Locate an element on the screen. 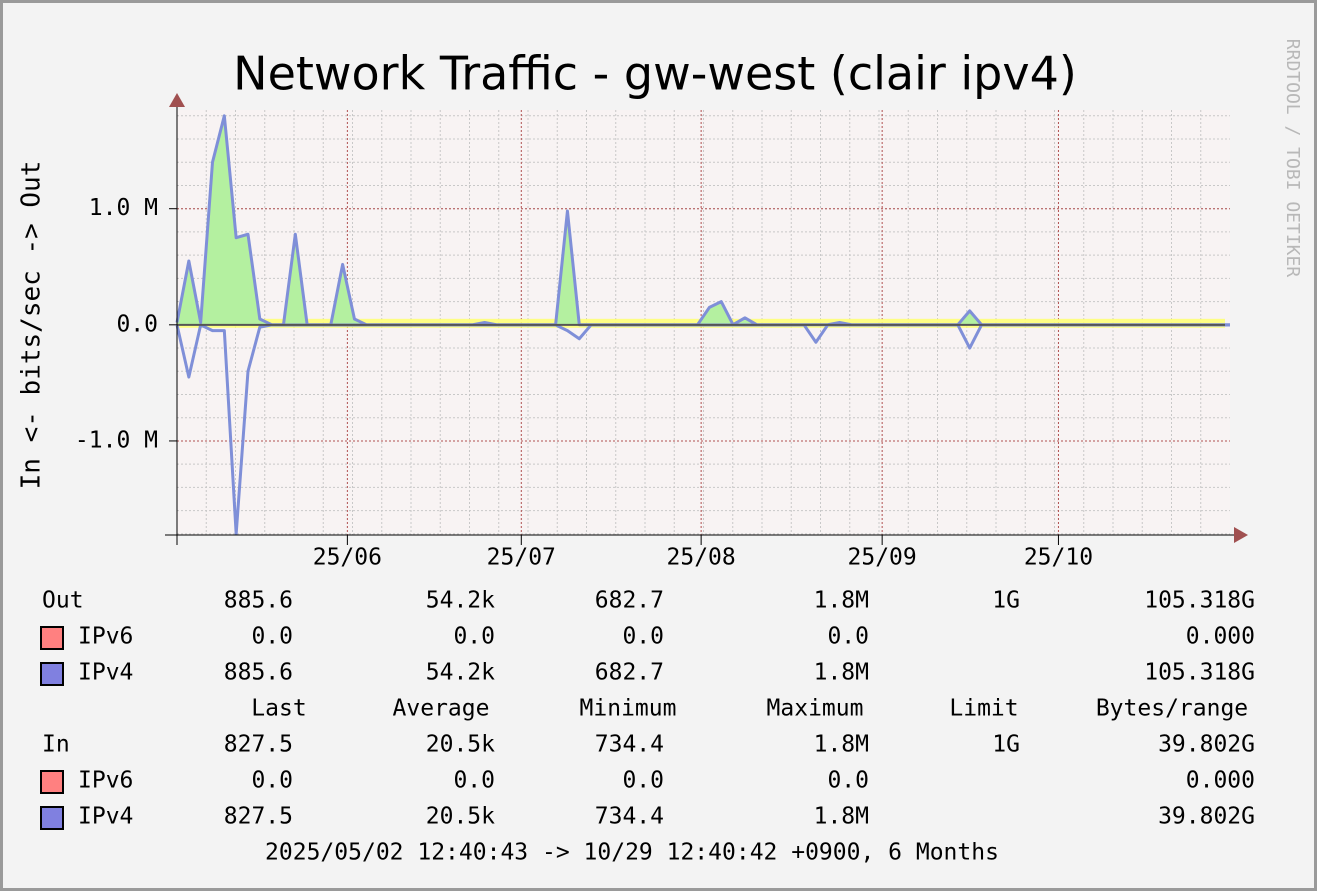 The image size is (1317, 891). x-tick-label: 25/10 is located at coordinates (1058, 558).